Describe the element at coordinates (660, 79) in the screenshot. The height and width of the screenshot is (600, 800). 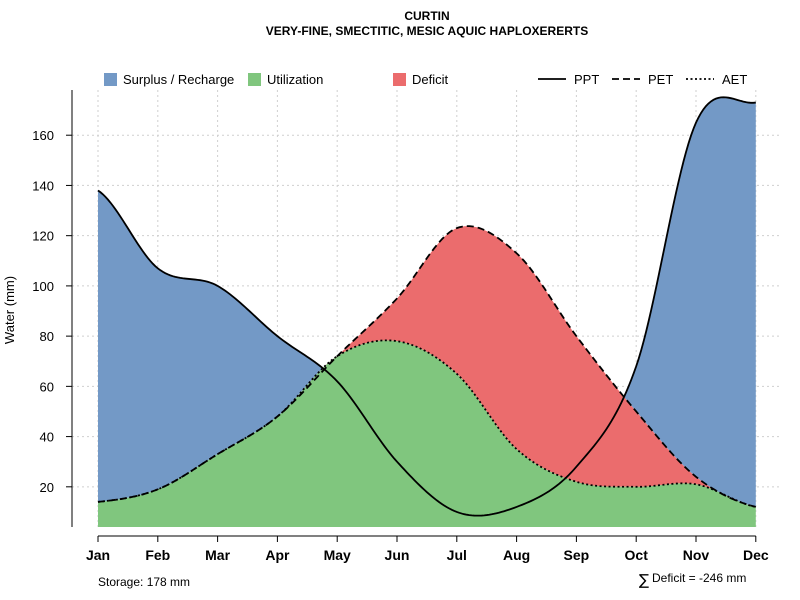
I see `legend-line-label-1: PET` at that location.